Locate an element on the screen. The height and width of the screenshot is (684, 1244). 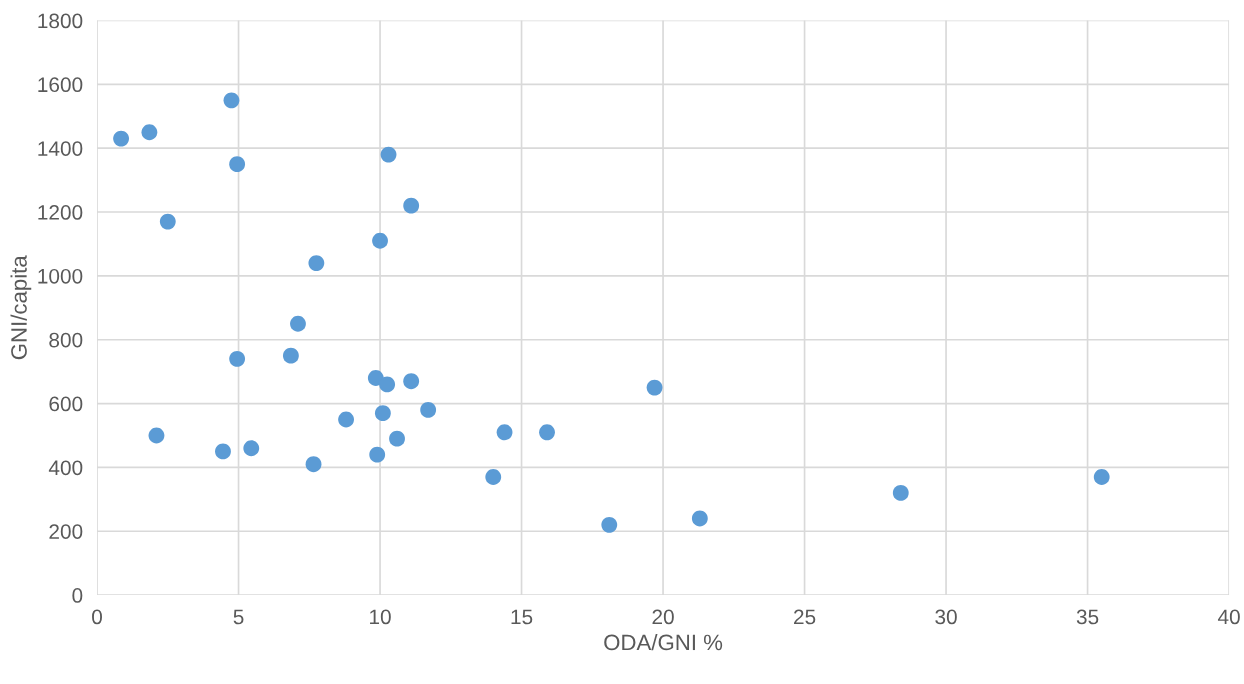
y-tick-label: 1400 is located at coordinates (60, 148).